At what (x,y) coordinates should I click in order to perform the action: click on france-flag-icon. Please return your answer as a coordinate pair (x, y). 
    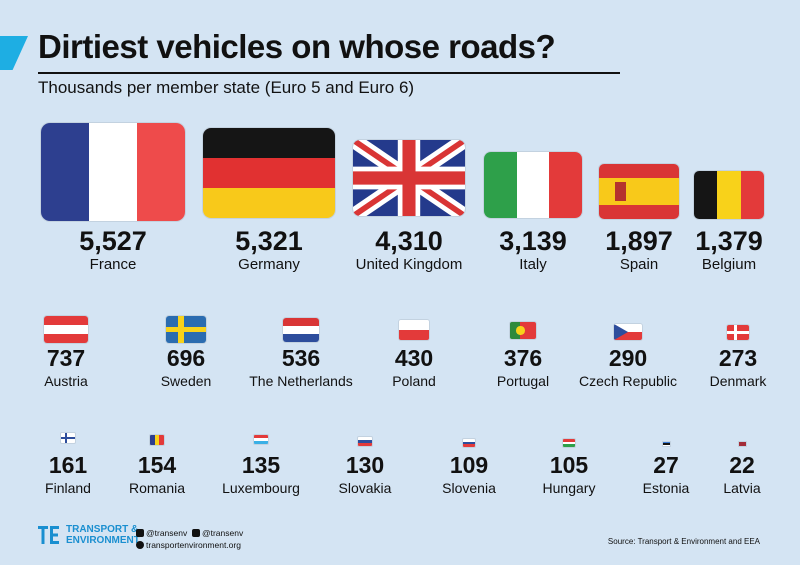
    Looking at the image, I should click on (113, 172).